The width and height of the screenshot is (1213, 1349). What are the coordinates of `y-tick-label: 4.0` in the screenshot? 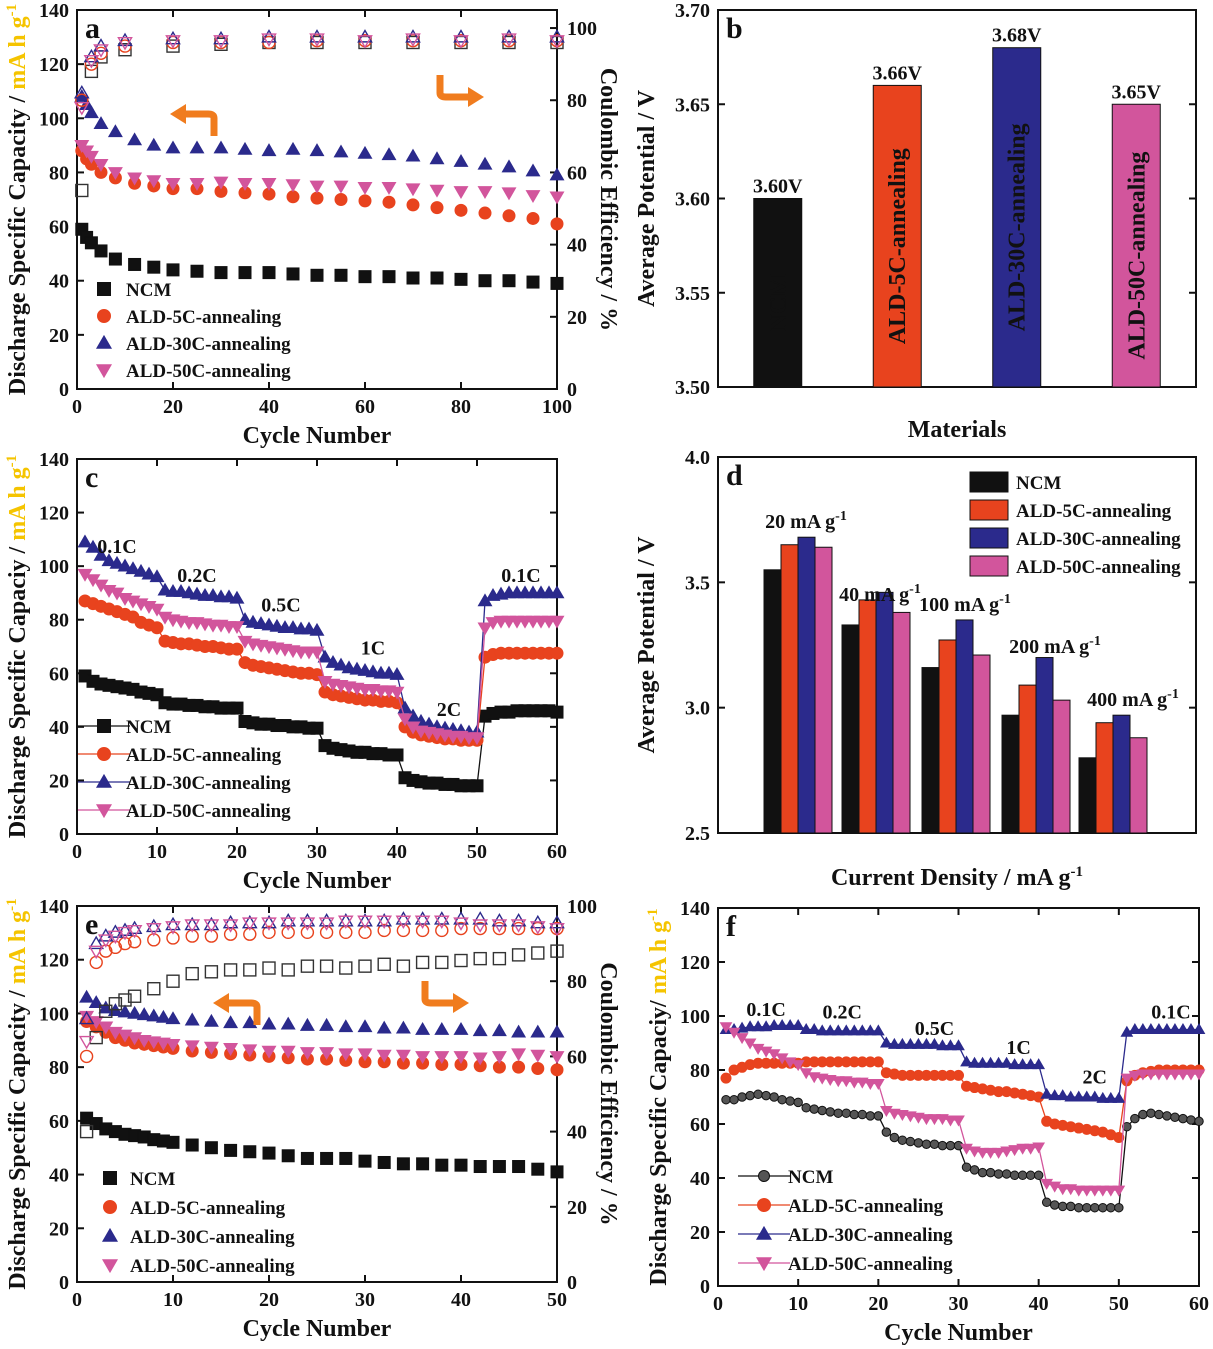 It's located at (697, 458).